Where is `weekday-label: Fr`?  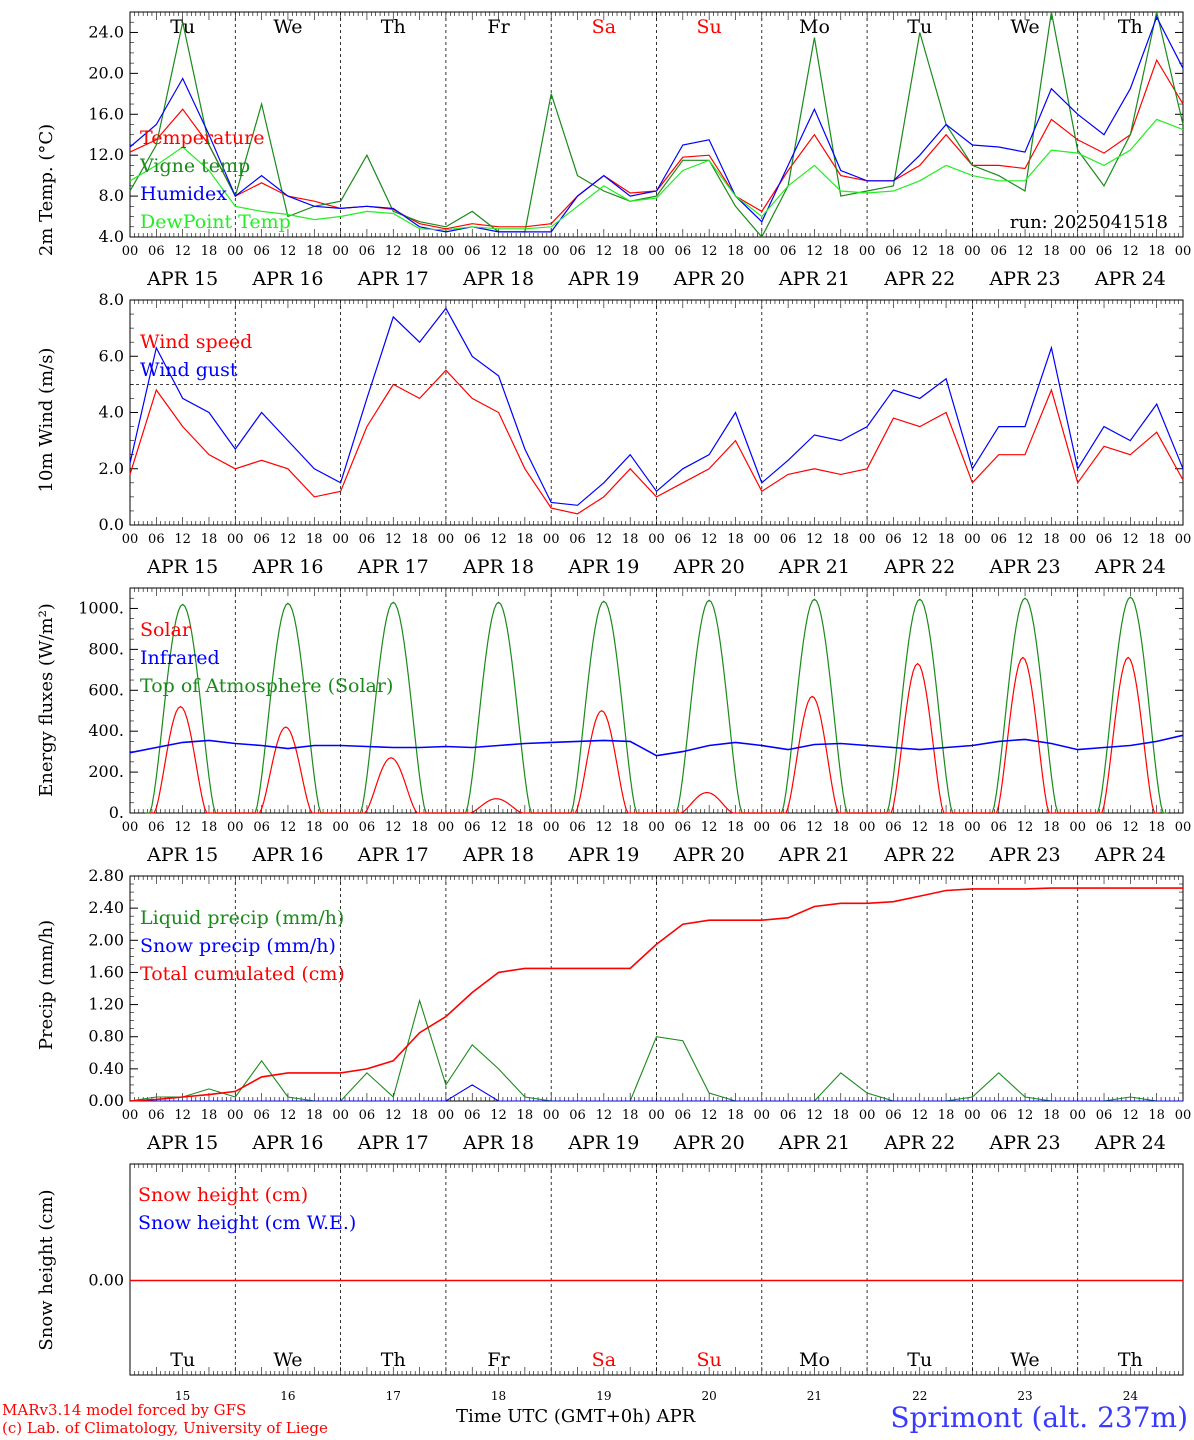 weekday-label: Fr is located at coordinates (498, 27).